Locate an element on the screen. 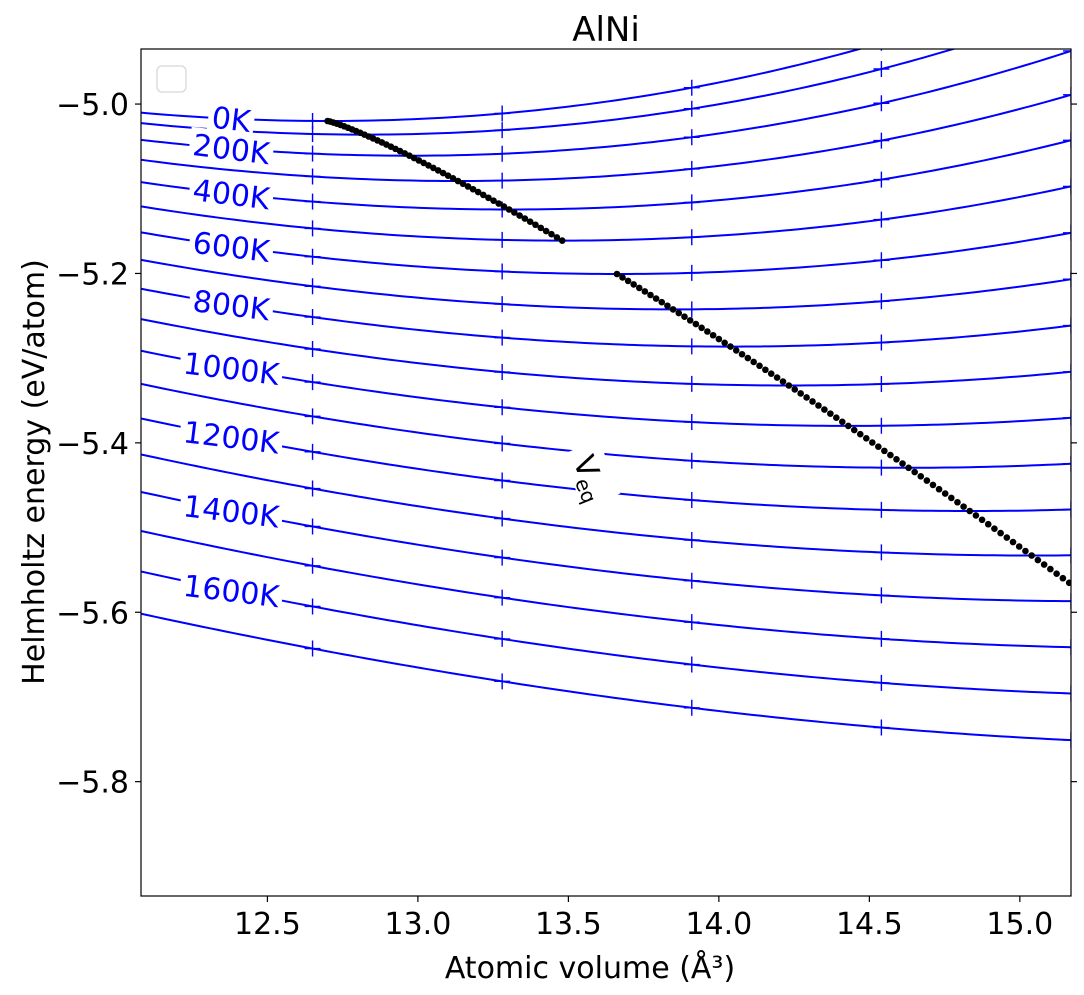 The height and width of the screenshot is (995, 1084). x-tick-label: 14.0 is located at coordinates (718, 924).